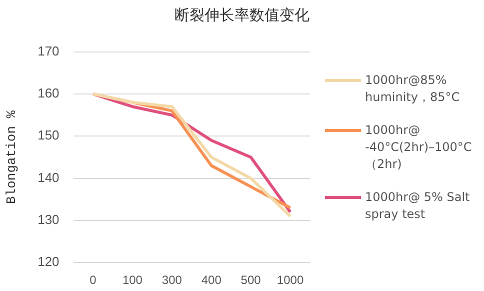 This screenshot has width=484, height=291. What do you see at coordinates (12, 157) in the screenshot?
I see `y-axis-title: Blongation %` at bounding box center [12, 157].